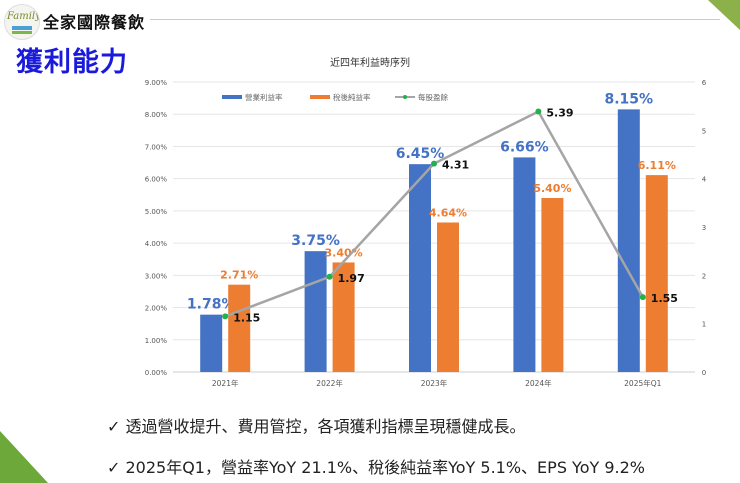 This screenshot has width=740, height=483. I want to click on slide-title: 獲利能力, so click(72, 62).